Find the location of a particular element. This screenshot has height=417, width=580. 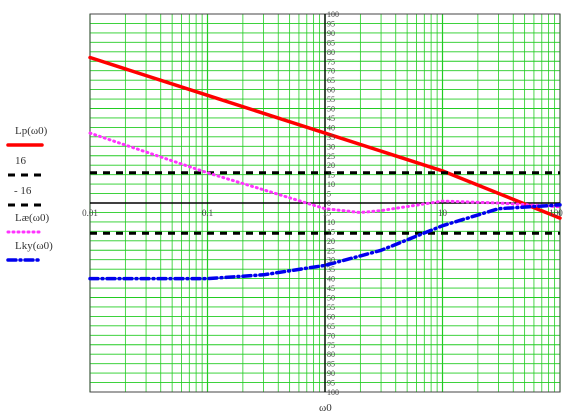

y-tick-label: 0 is located at coordinates (329, 203).